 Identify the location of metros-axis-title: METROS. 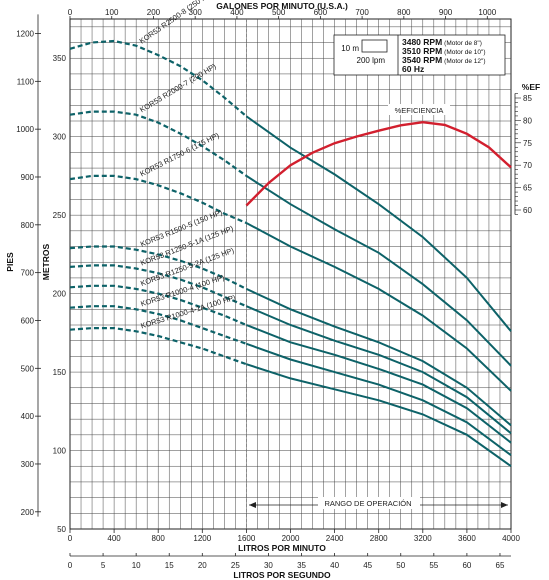
(46, 261).